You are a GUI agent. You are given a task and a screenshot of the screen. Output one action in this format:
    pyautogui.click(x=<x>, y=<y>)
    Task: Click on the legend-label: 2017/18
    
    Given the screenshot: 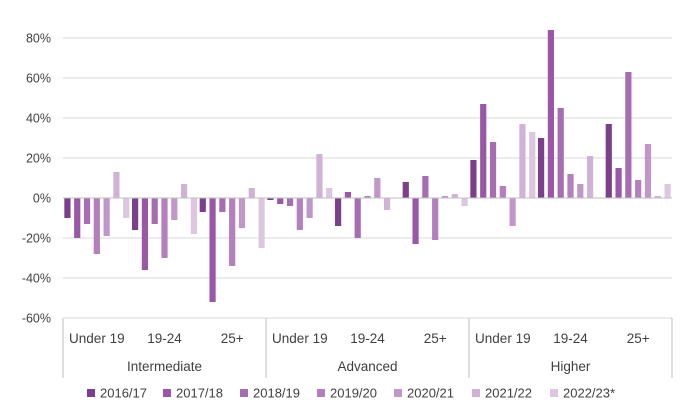 What is the action you would take?
    pyautogui.click(x=199, y=393)
    